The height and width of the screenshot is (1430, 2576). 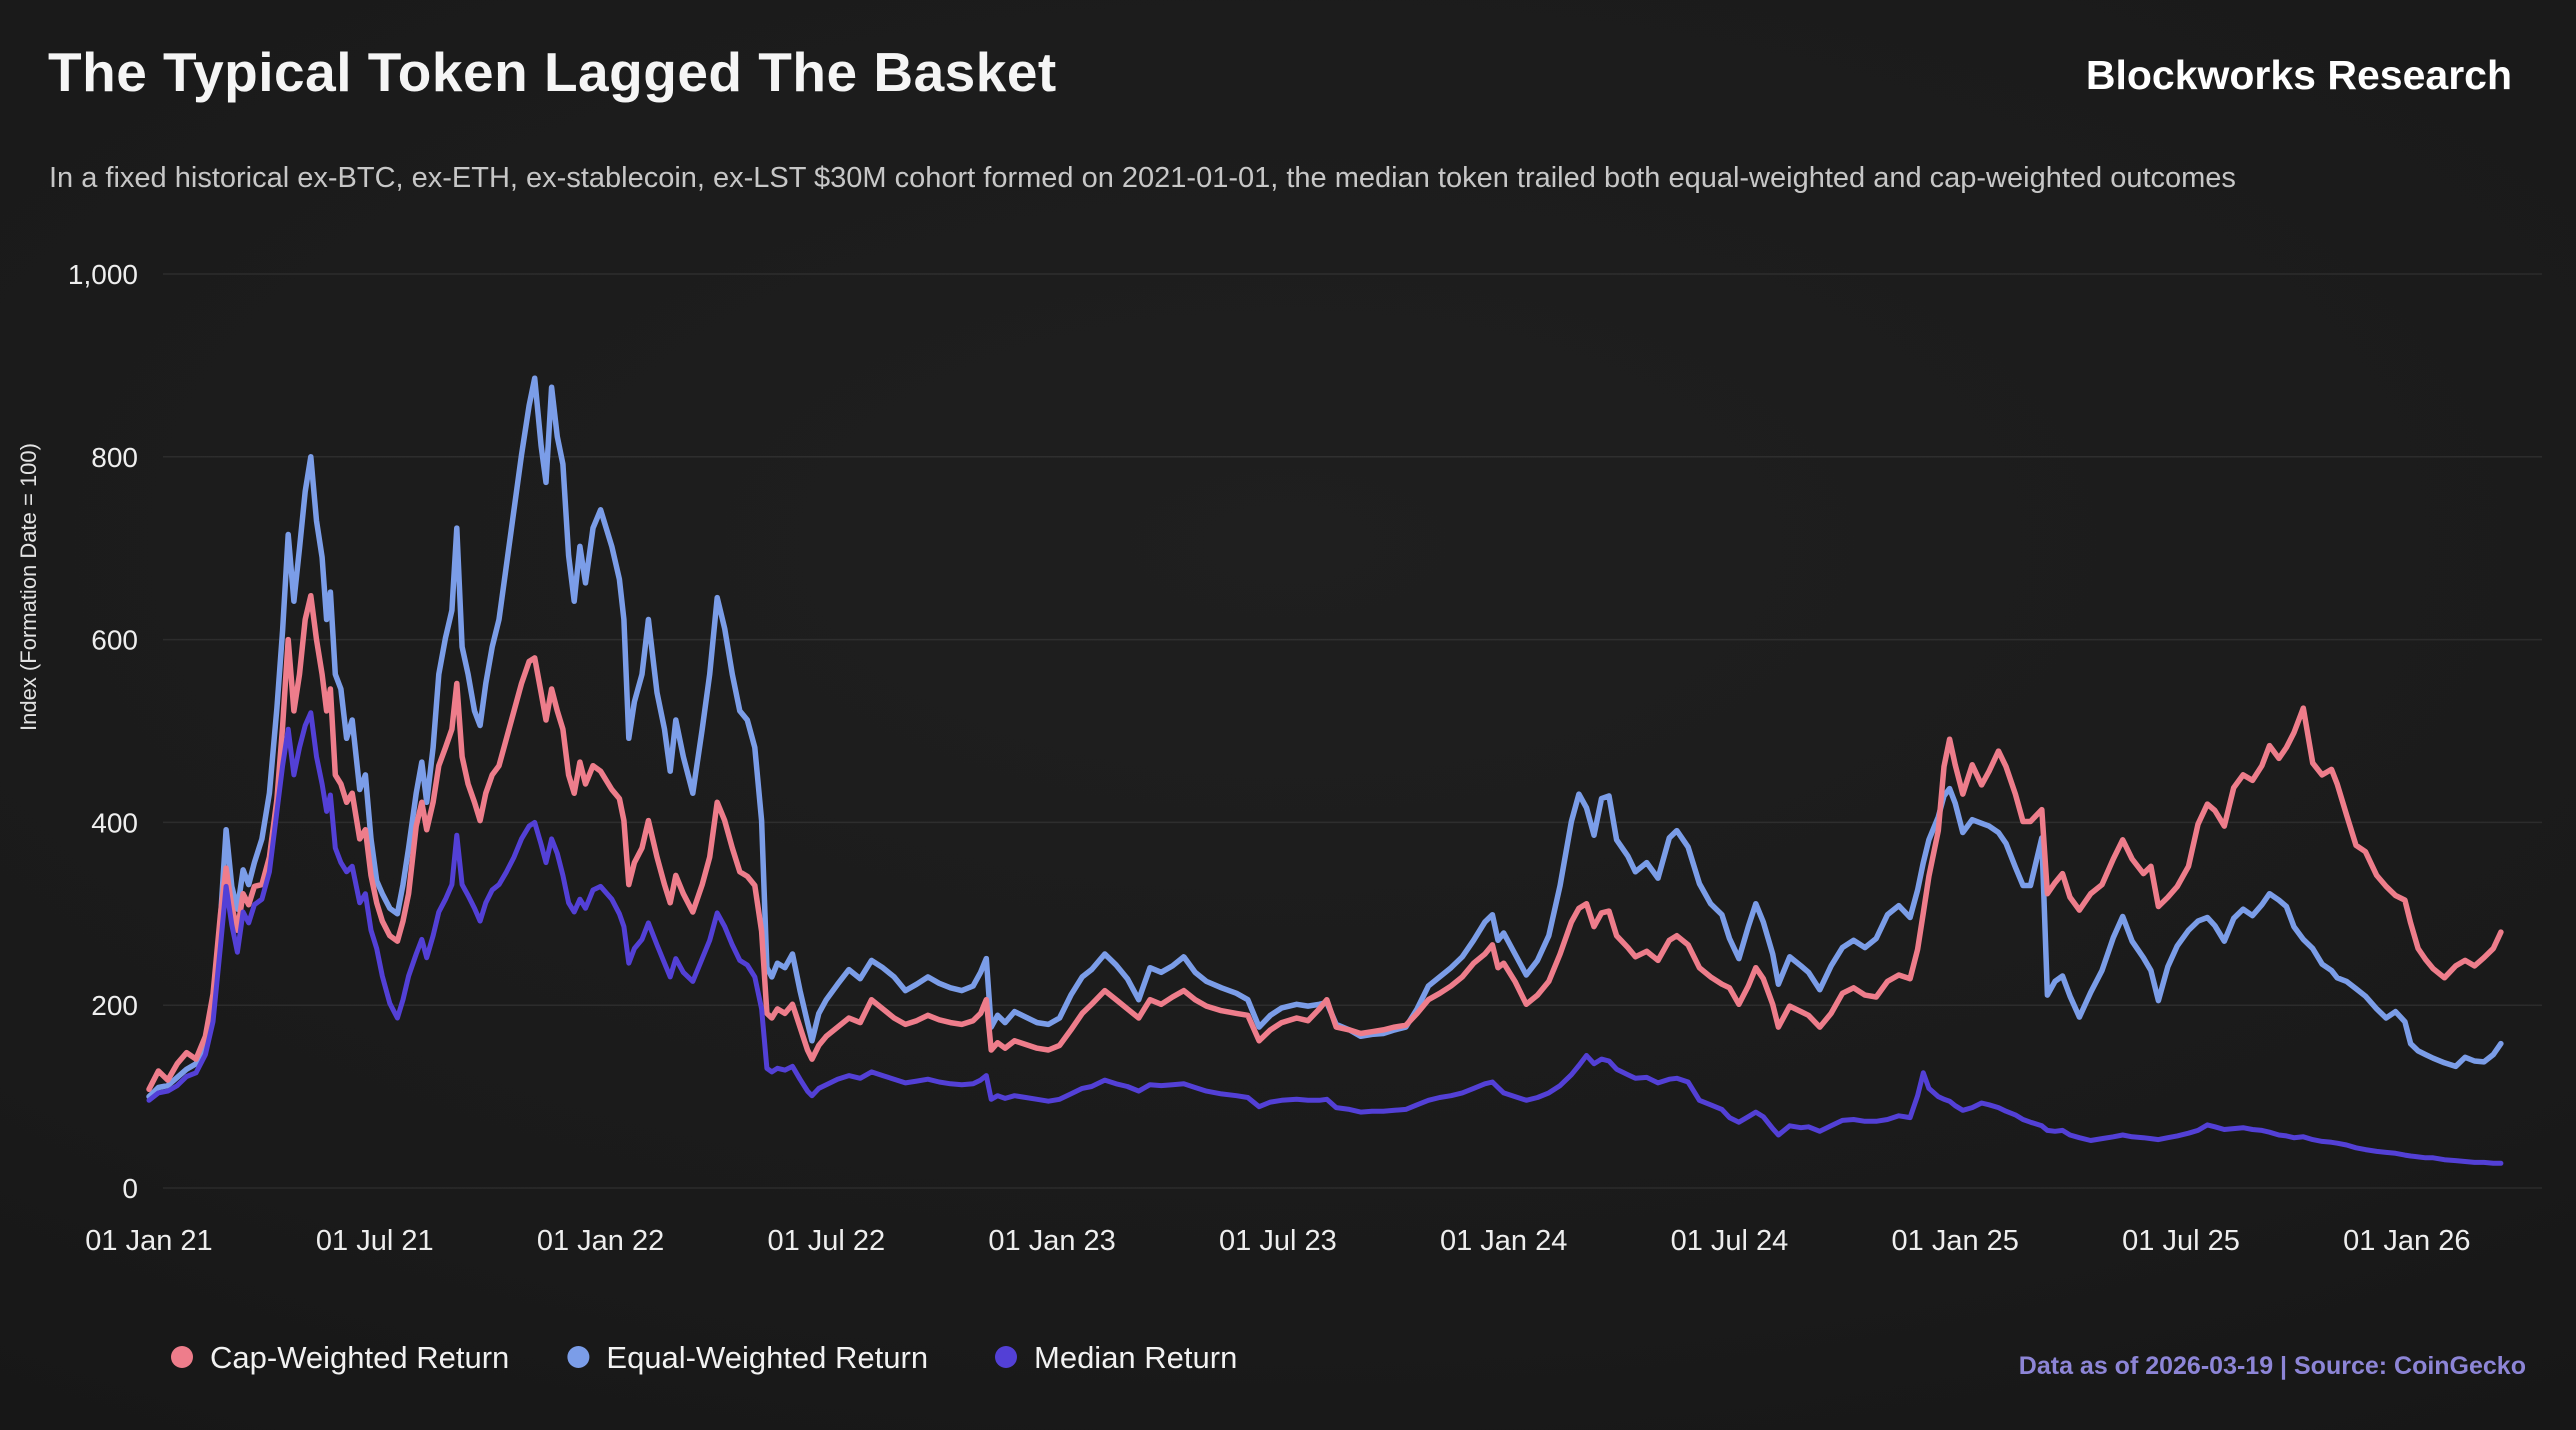 What do you see at coordinates (114, 822) in the screenshot?
I see `y-axis-tick-label: 400` at bounding box center [114, 822].